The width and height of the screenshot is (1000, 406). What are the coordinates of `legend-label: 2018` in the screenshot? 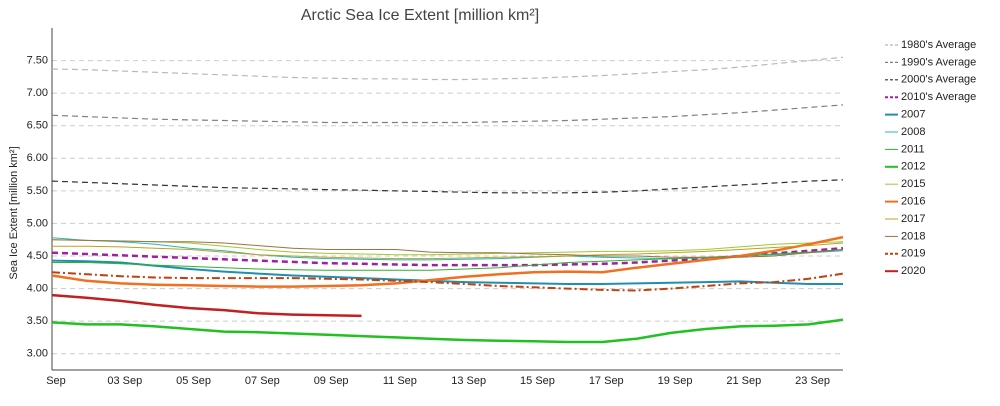 It's located at (913, 236).